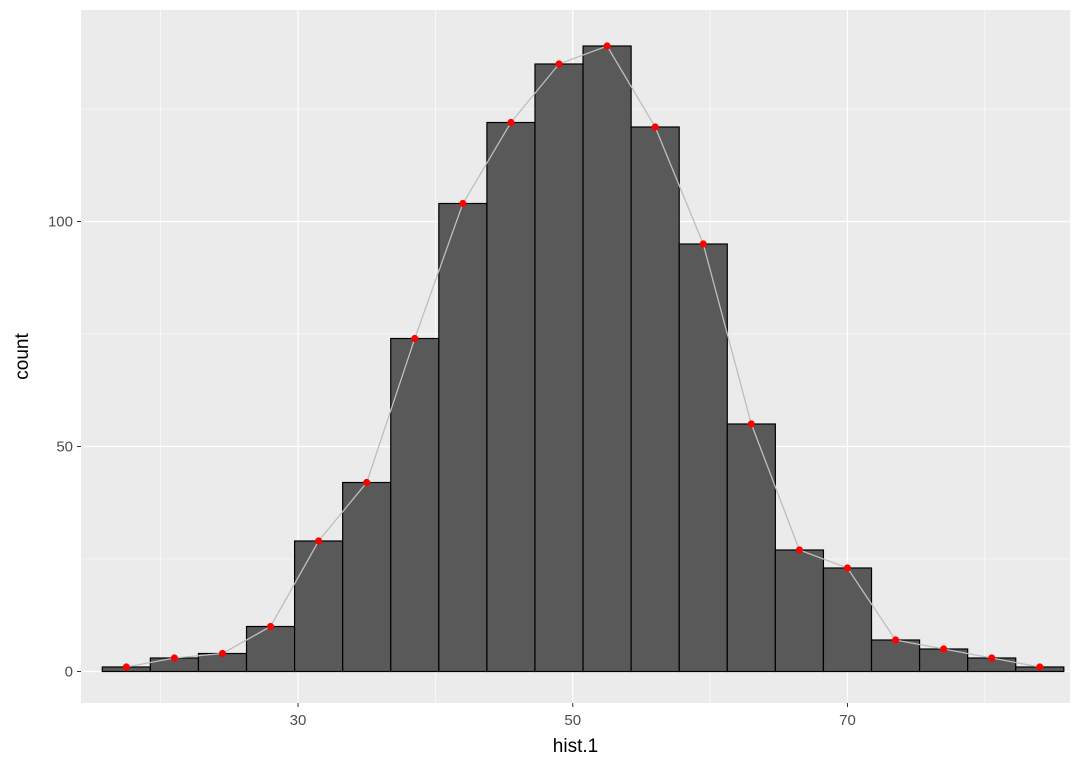  I want to click on x-axis-ticks: 30 50 70, so click(573, 716).